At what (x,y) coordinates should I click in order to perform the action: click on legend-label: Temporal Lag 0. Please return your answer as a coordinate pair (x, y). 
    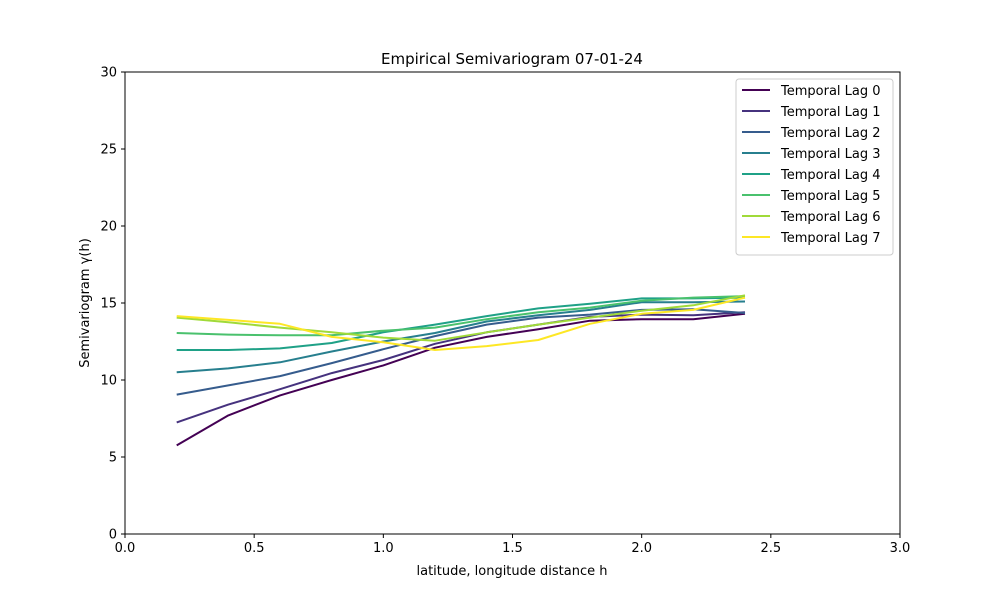
    Looking at the image, I should click on (830, 91).